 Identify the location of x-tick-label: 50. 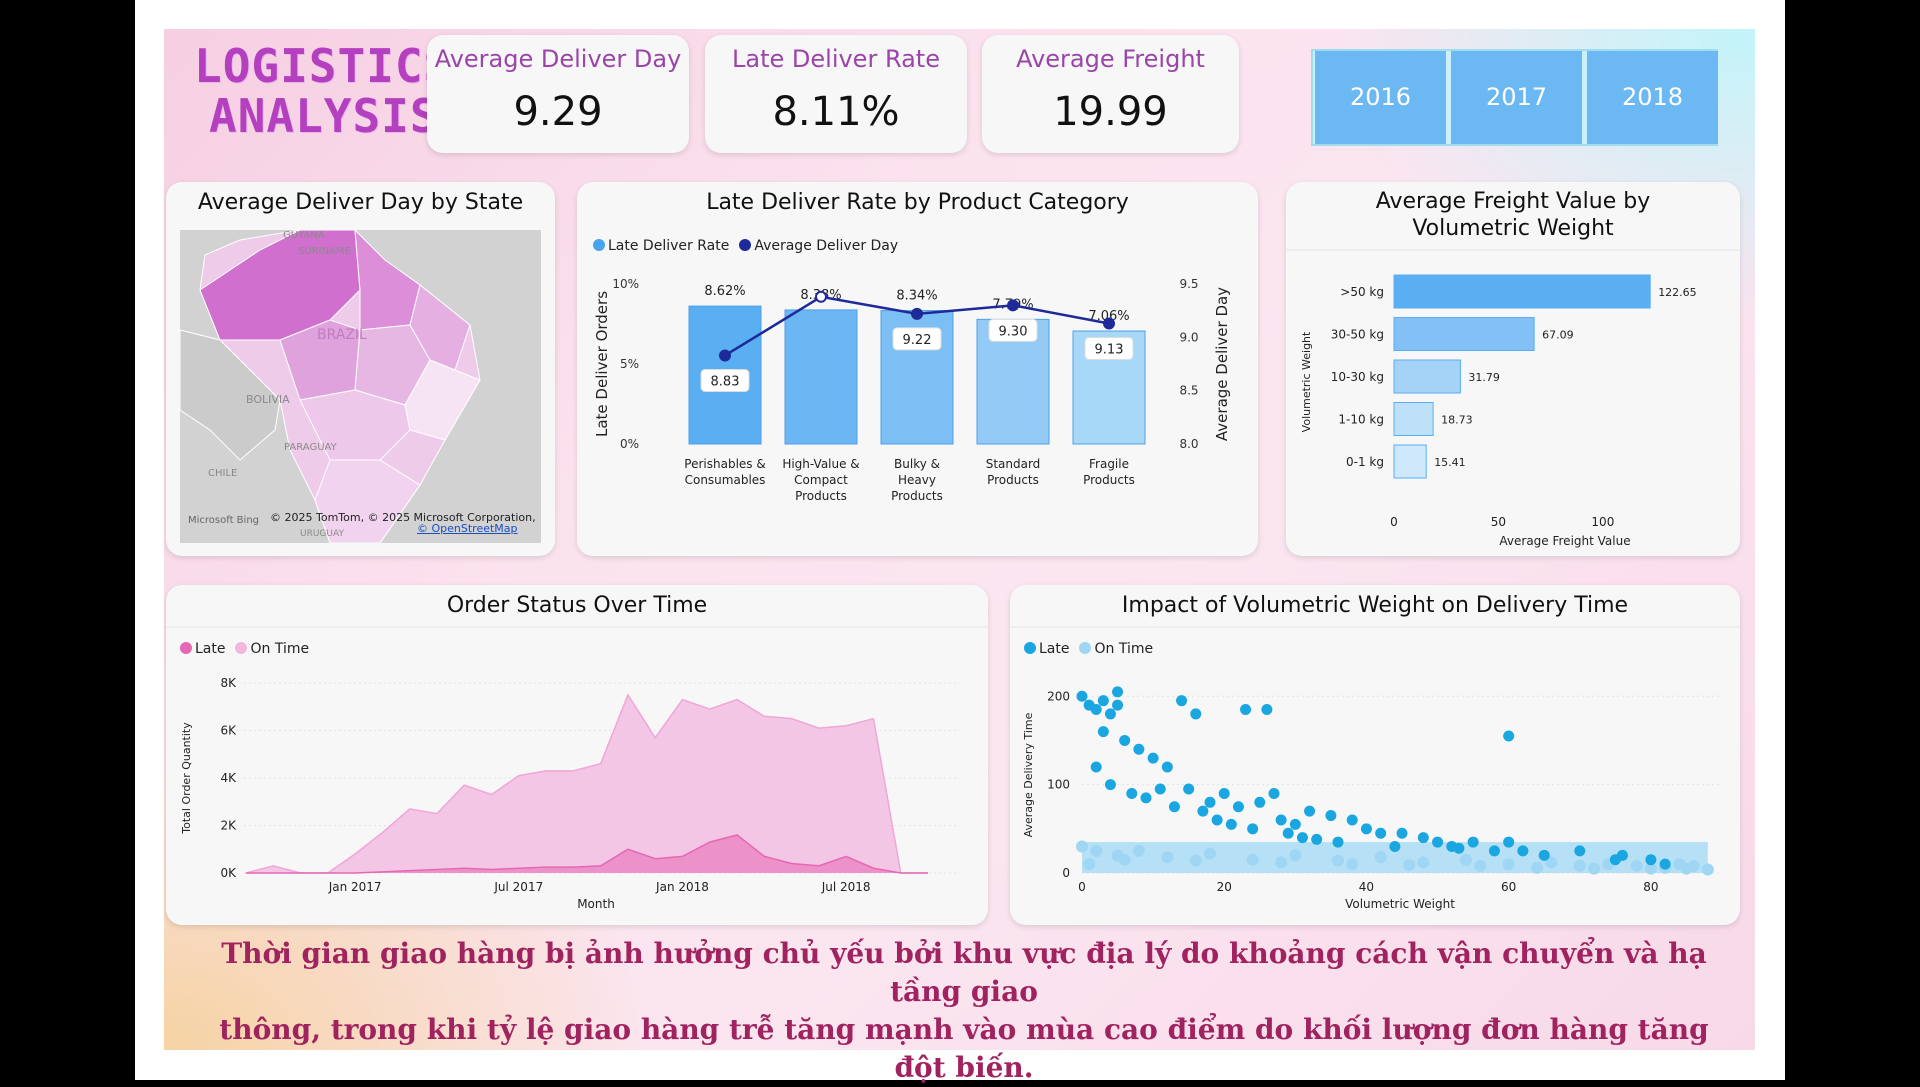
(1498, 522).